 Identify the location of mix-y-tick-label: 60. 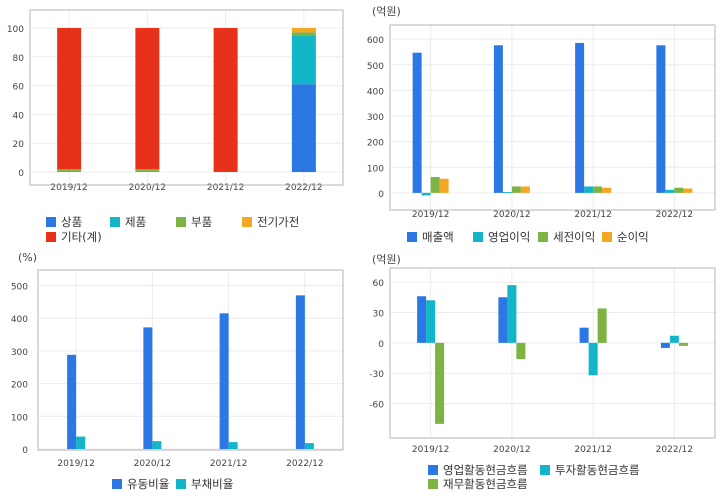
(19, 88).